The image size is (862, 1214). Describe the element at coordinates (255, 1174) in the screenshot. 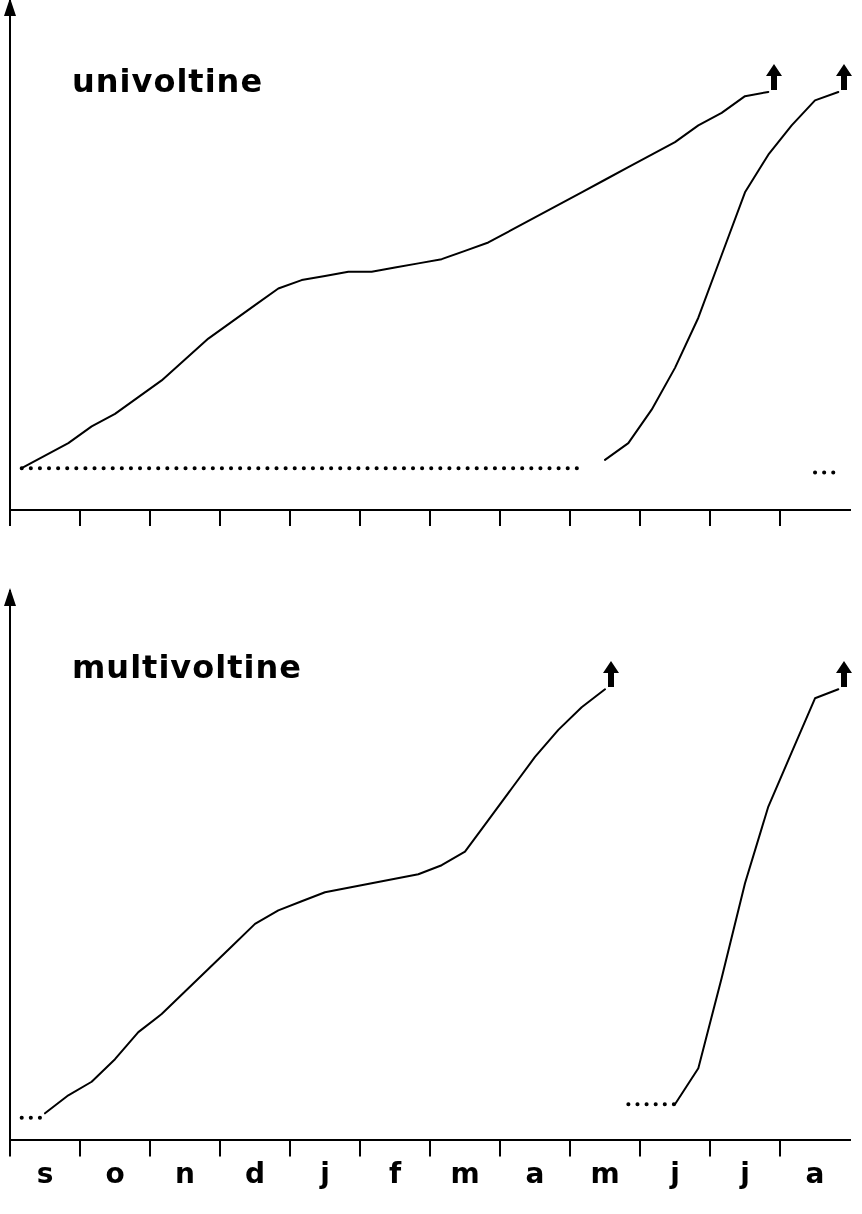

I see `x-tick-label: d` at that location.